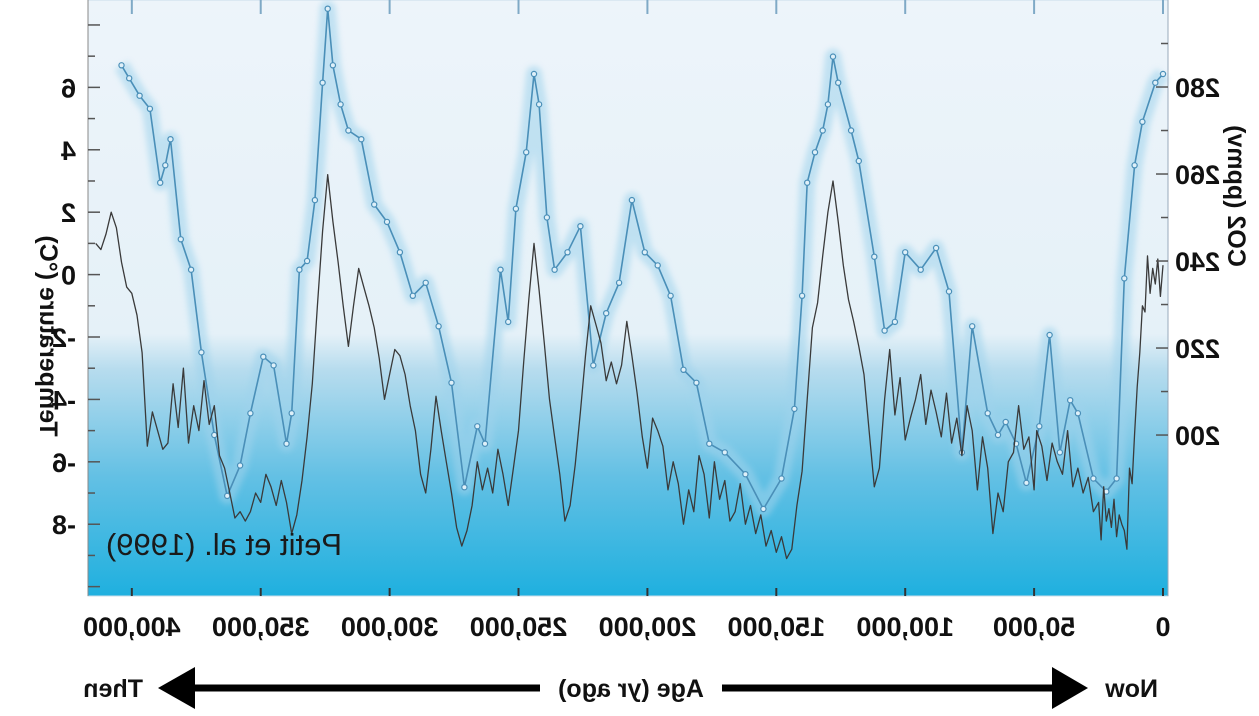 The width and height of the screenshot is (1259, 716). Describe the element at coordinates (1236, 196) in the screenshot. I see `y-right-axis-title: CO2 (ppmv)` at that location.